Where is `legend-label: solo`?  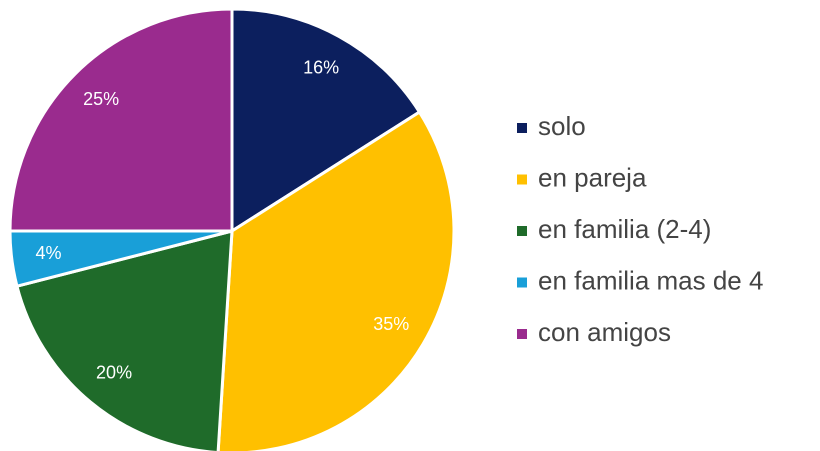
legend-label: solo is located at coordinates (562, 126).